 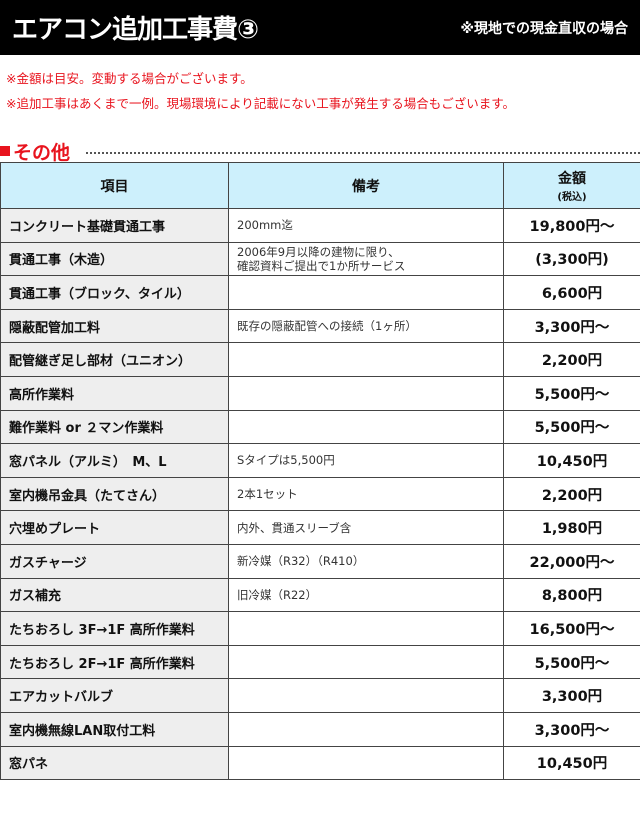 I want to click on item-cell: 高所作業料, so click(x=114, y=393).